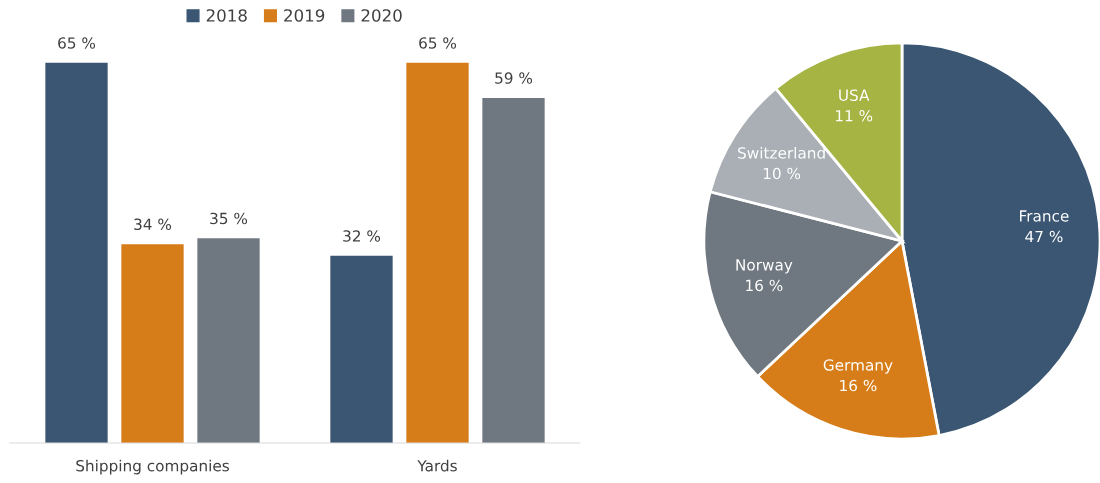 The height and width of the screenshot is (483, 1100). Describe the element at coordinates (781, 152) in the screenshot. I see `slice-label: Switzerland` at that location.